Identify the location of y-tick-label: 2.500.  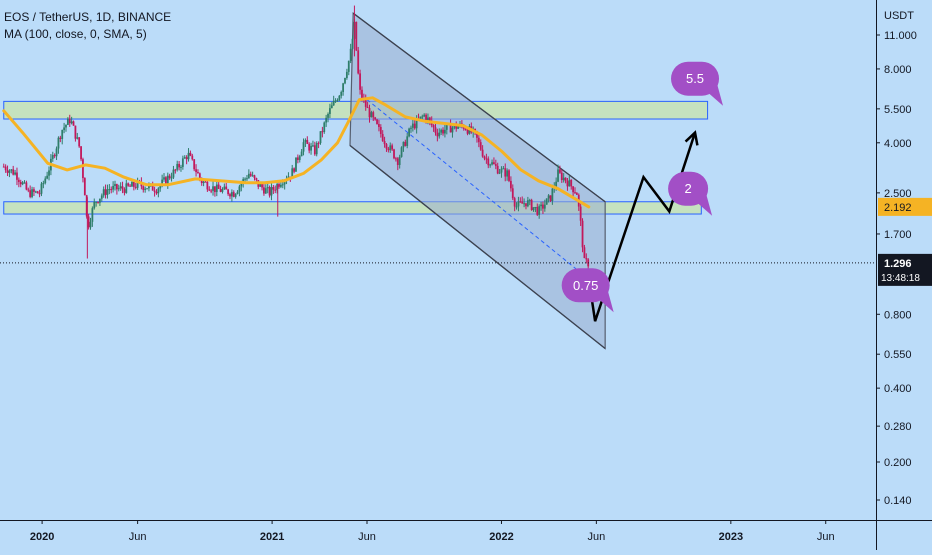
(898, 194).